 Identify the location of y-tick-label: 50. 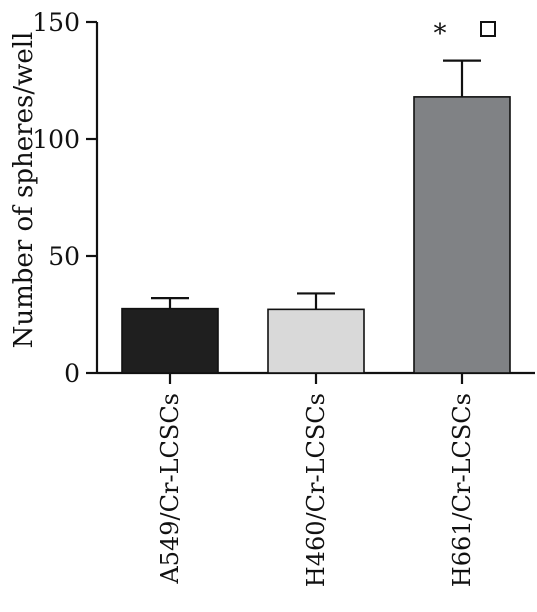
(64, 256).